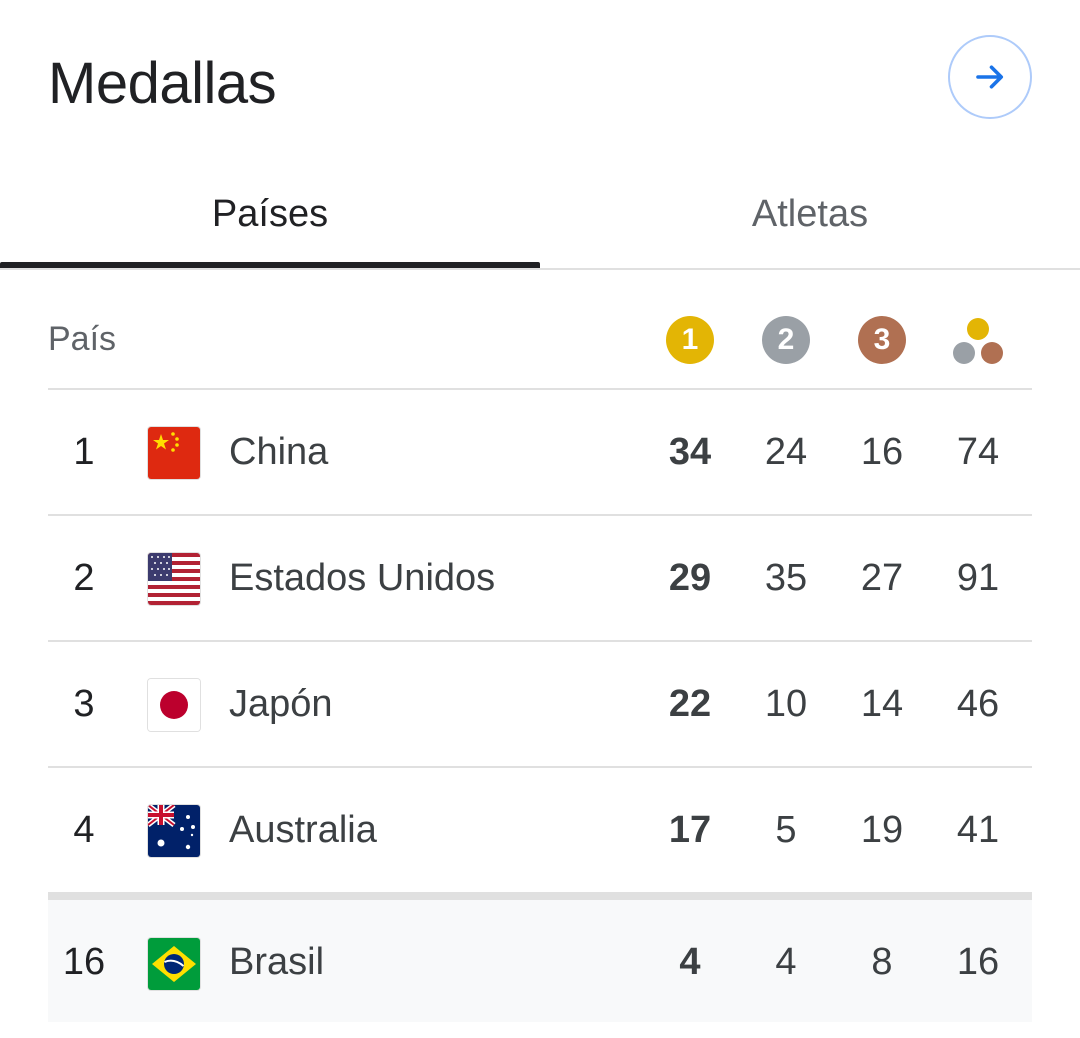 This screenshot has height=1038, width=1080. What do you see at coordinates (174, 964) in the screenshot?
I see `flag-brazil-icon` at bounding box center [174, 964].